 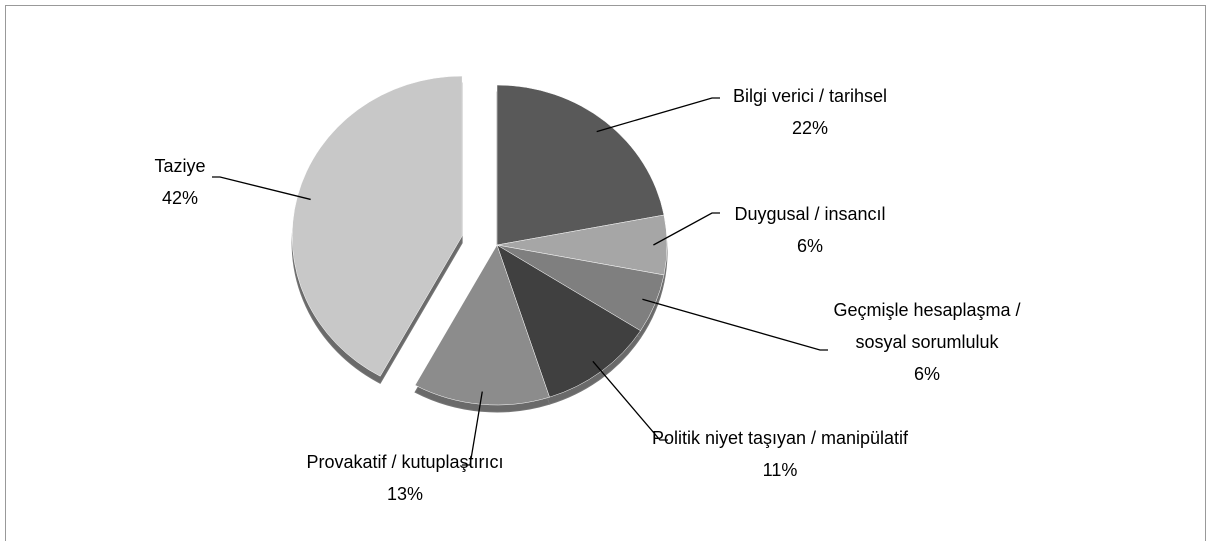 I want to click on value-label: 11%, so click(x=780, y=470).